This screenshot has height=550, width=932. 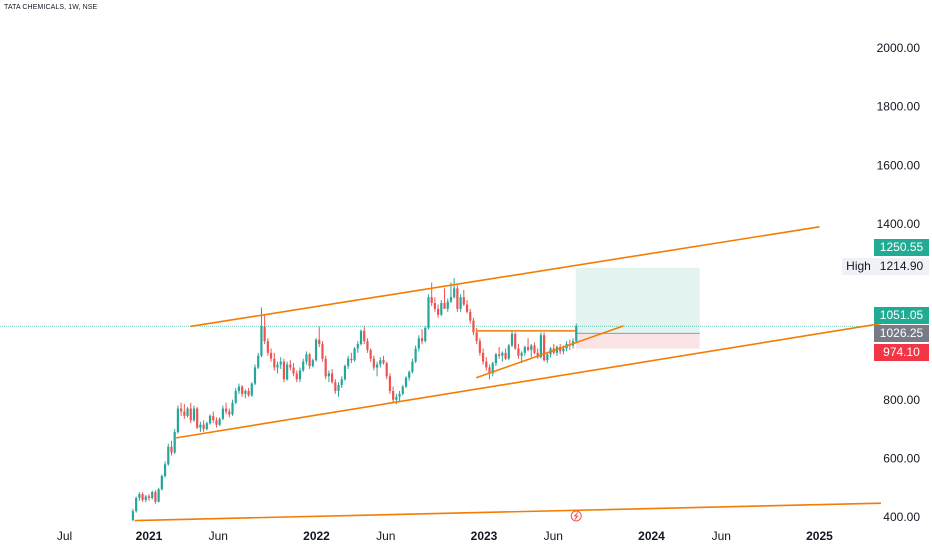 What do you see at coordinates (484, 536) in the screenshot?
I see `x-tick-label: 2023` at bounding box center [484, 536].